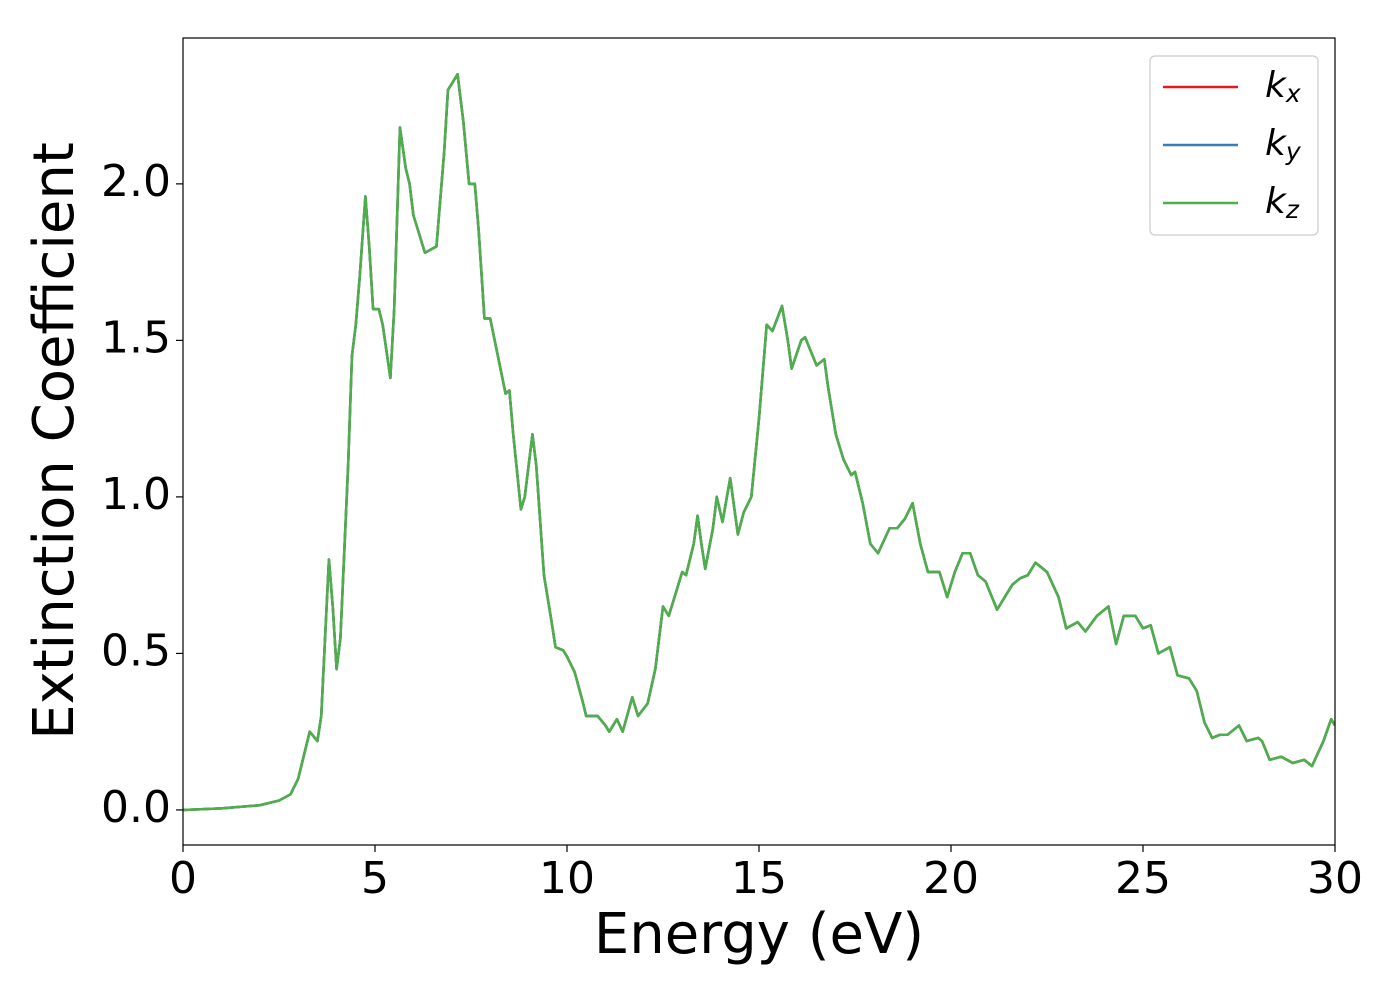  Describe the element at coordinates (54, 441) in the screenshot. I see `y-axis-label: Extinction Coefficient` at that location.